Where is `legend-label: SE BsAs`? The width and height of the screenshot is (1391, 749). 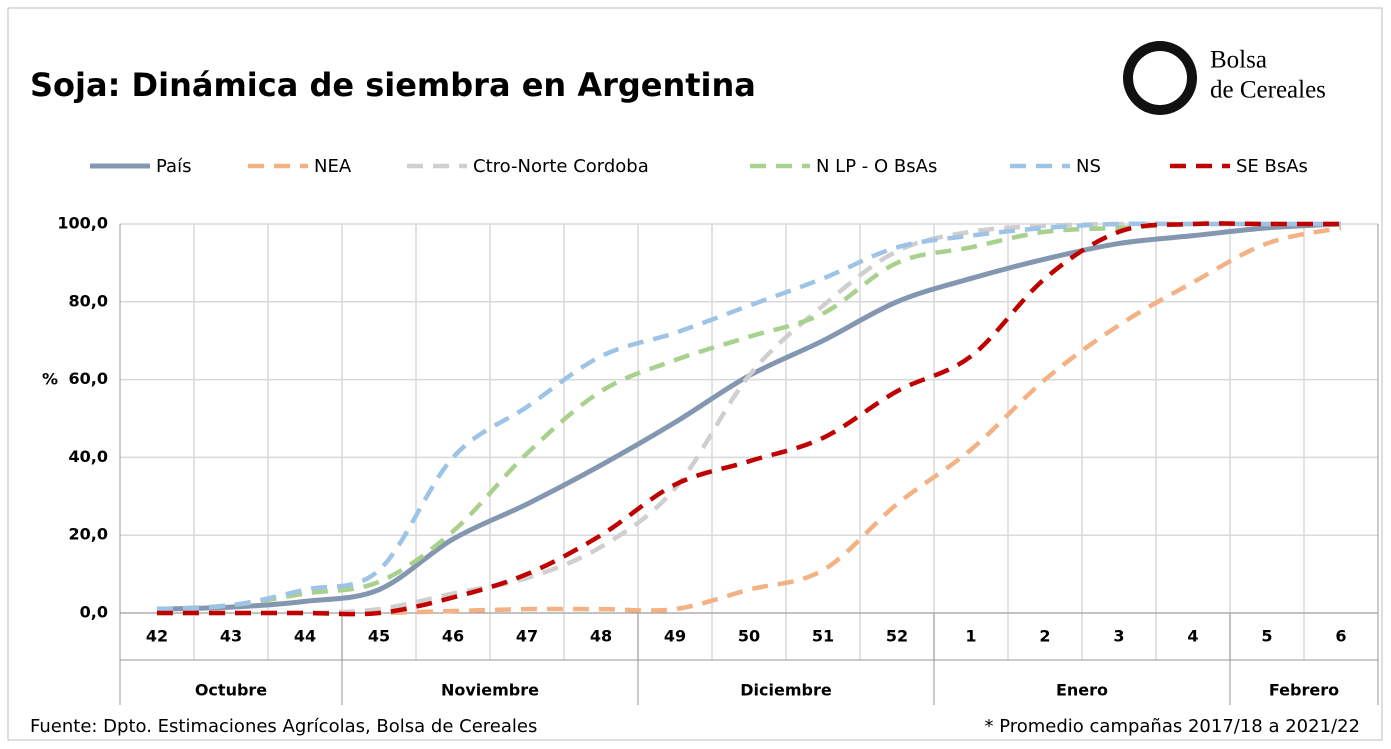
legend-label: SE BsAs is located at coordinates (1272, 166).